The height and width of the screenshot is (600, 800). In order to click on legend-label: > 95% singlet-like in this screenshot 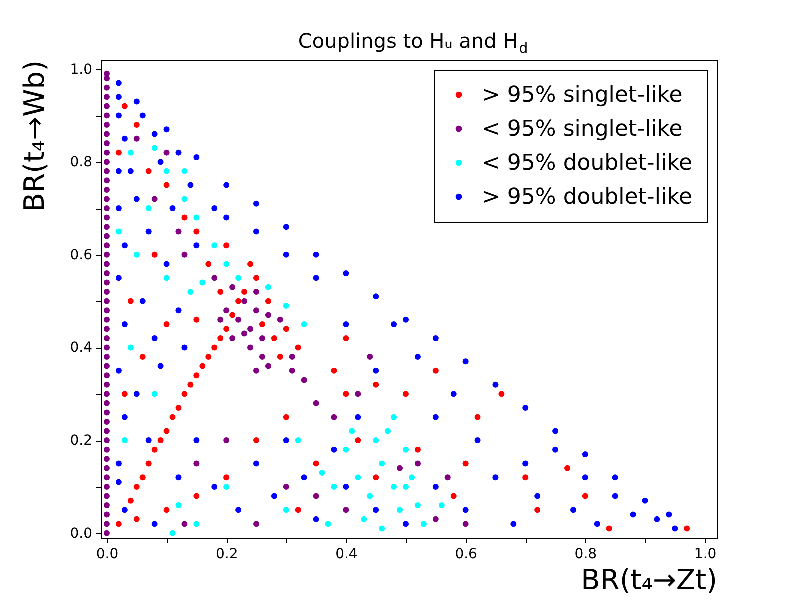, I will do `click(582, 95)`.